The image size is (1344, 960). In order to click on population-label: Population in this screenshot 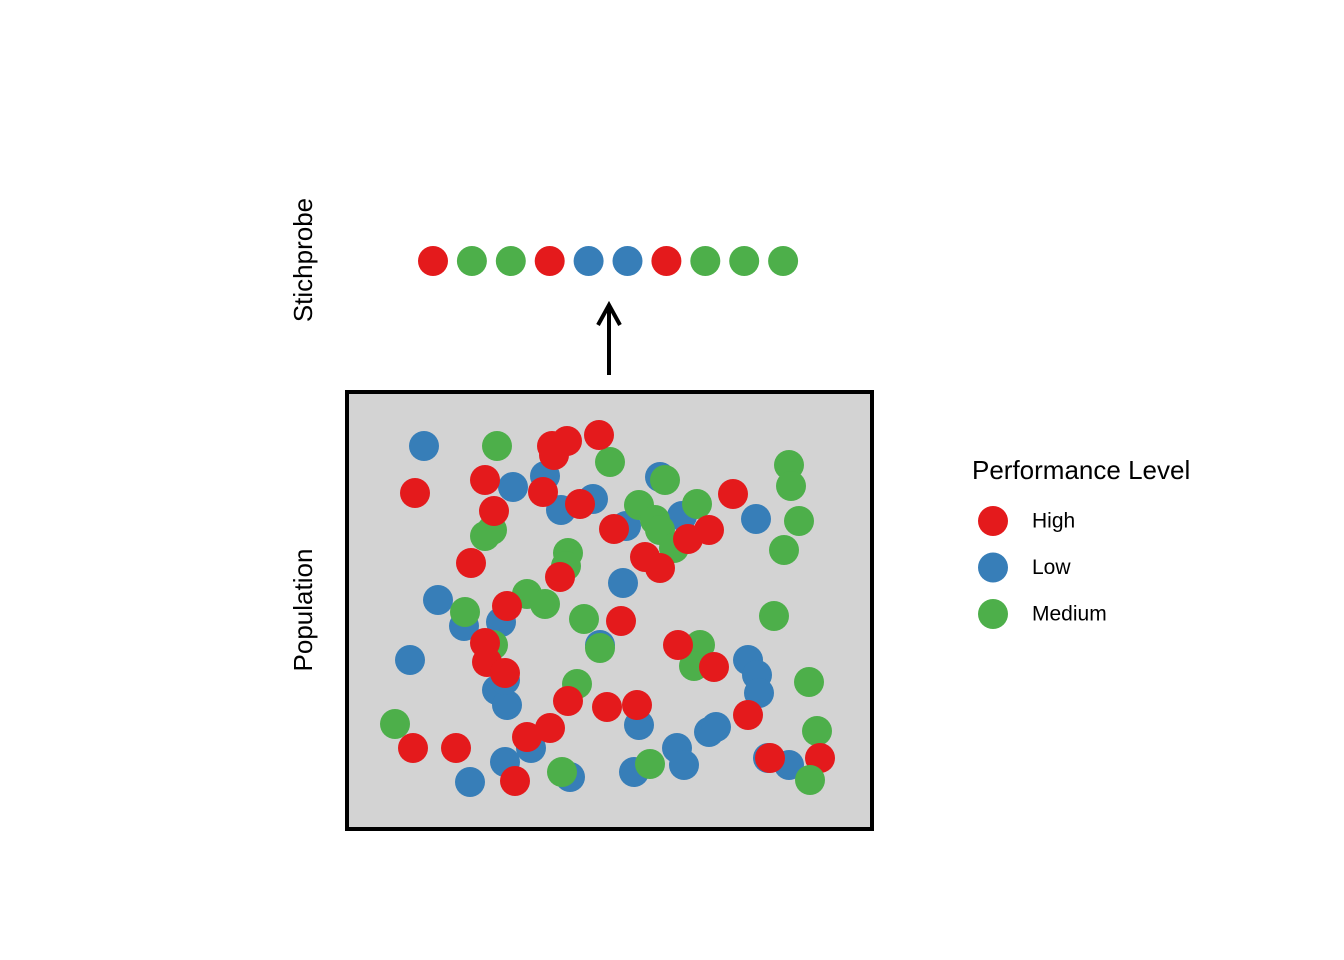, I will do `click(303, 610)`.